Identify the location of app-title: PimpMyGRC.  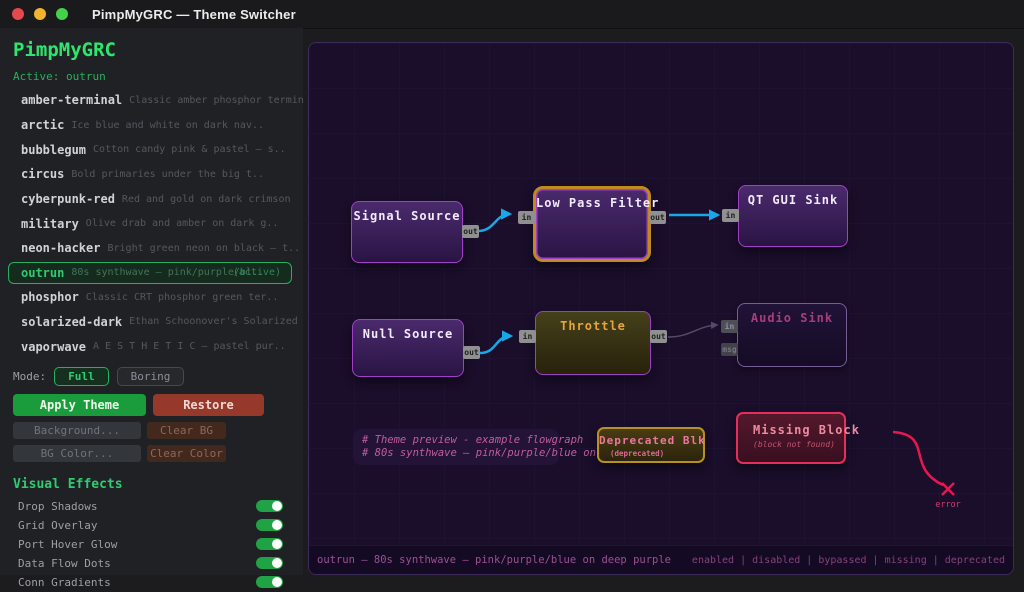
(64, 50).